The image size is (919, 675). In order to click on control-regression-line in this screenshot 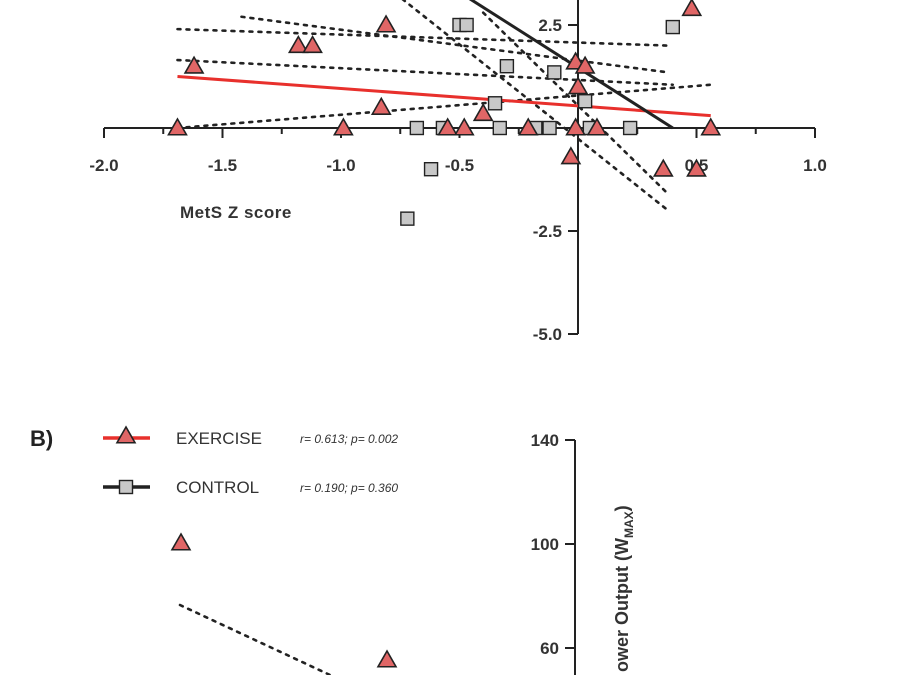, I will do `click(571, 65)`.